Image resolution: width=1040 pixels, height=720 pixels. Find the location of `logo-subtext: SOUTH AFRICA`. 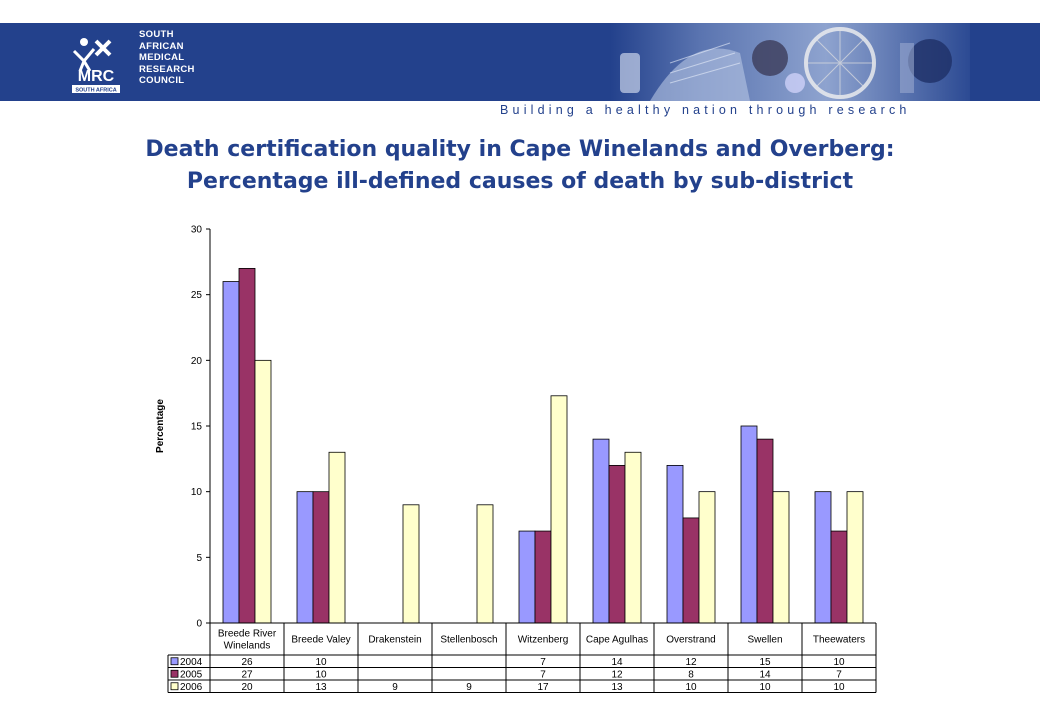

logo-subtext: SOUTH AFRICA is located at coordinates (95, 91).